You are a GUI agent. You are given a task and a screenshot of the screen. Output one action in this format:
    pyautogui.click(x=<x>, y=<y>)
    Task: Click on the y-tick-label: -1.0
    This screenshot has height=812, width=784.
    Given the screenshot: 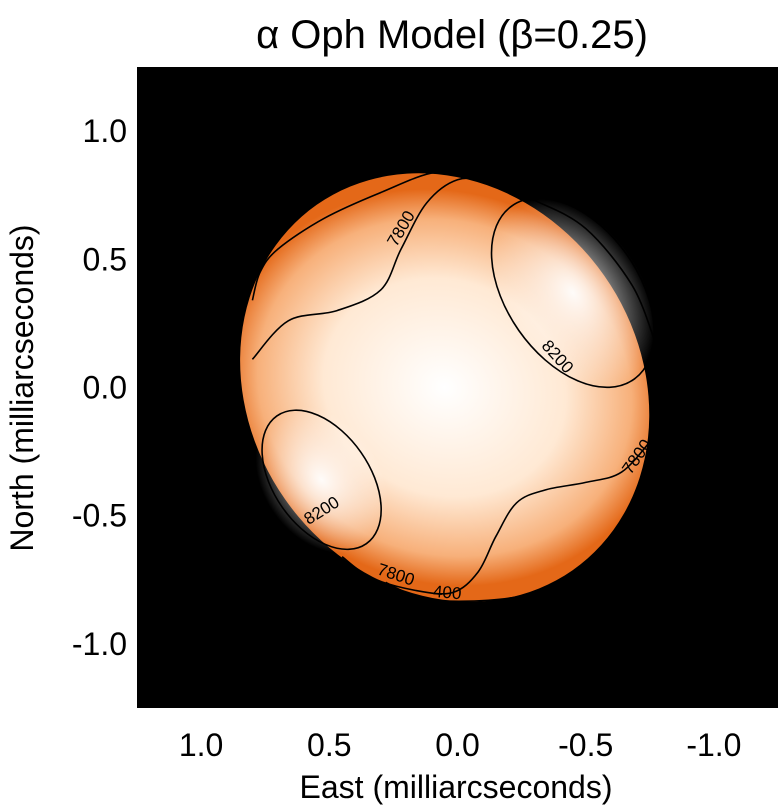 What is the action you would take?
    pyautogui.click(x=99, y=644)
    